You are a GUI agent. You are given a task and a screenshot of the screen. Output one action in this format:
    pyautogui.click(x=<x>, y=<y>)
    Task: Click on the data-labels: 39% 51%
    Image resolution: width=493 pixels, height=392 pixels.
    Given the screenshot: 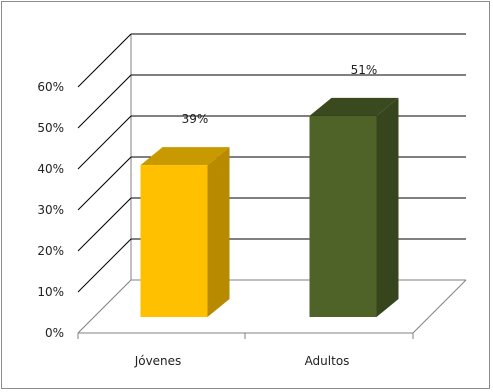 What is the action you would take?
    pyautogui.click(x=280, y=94)
    